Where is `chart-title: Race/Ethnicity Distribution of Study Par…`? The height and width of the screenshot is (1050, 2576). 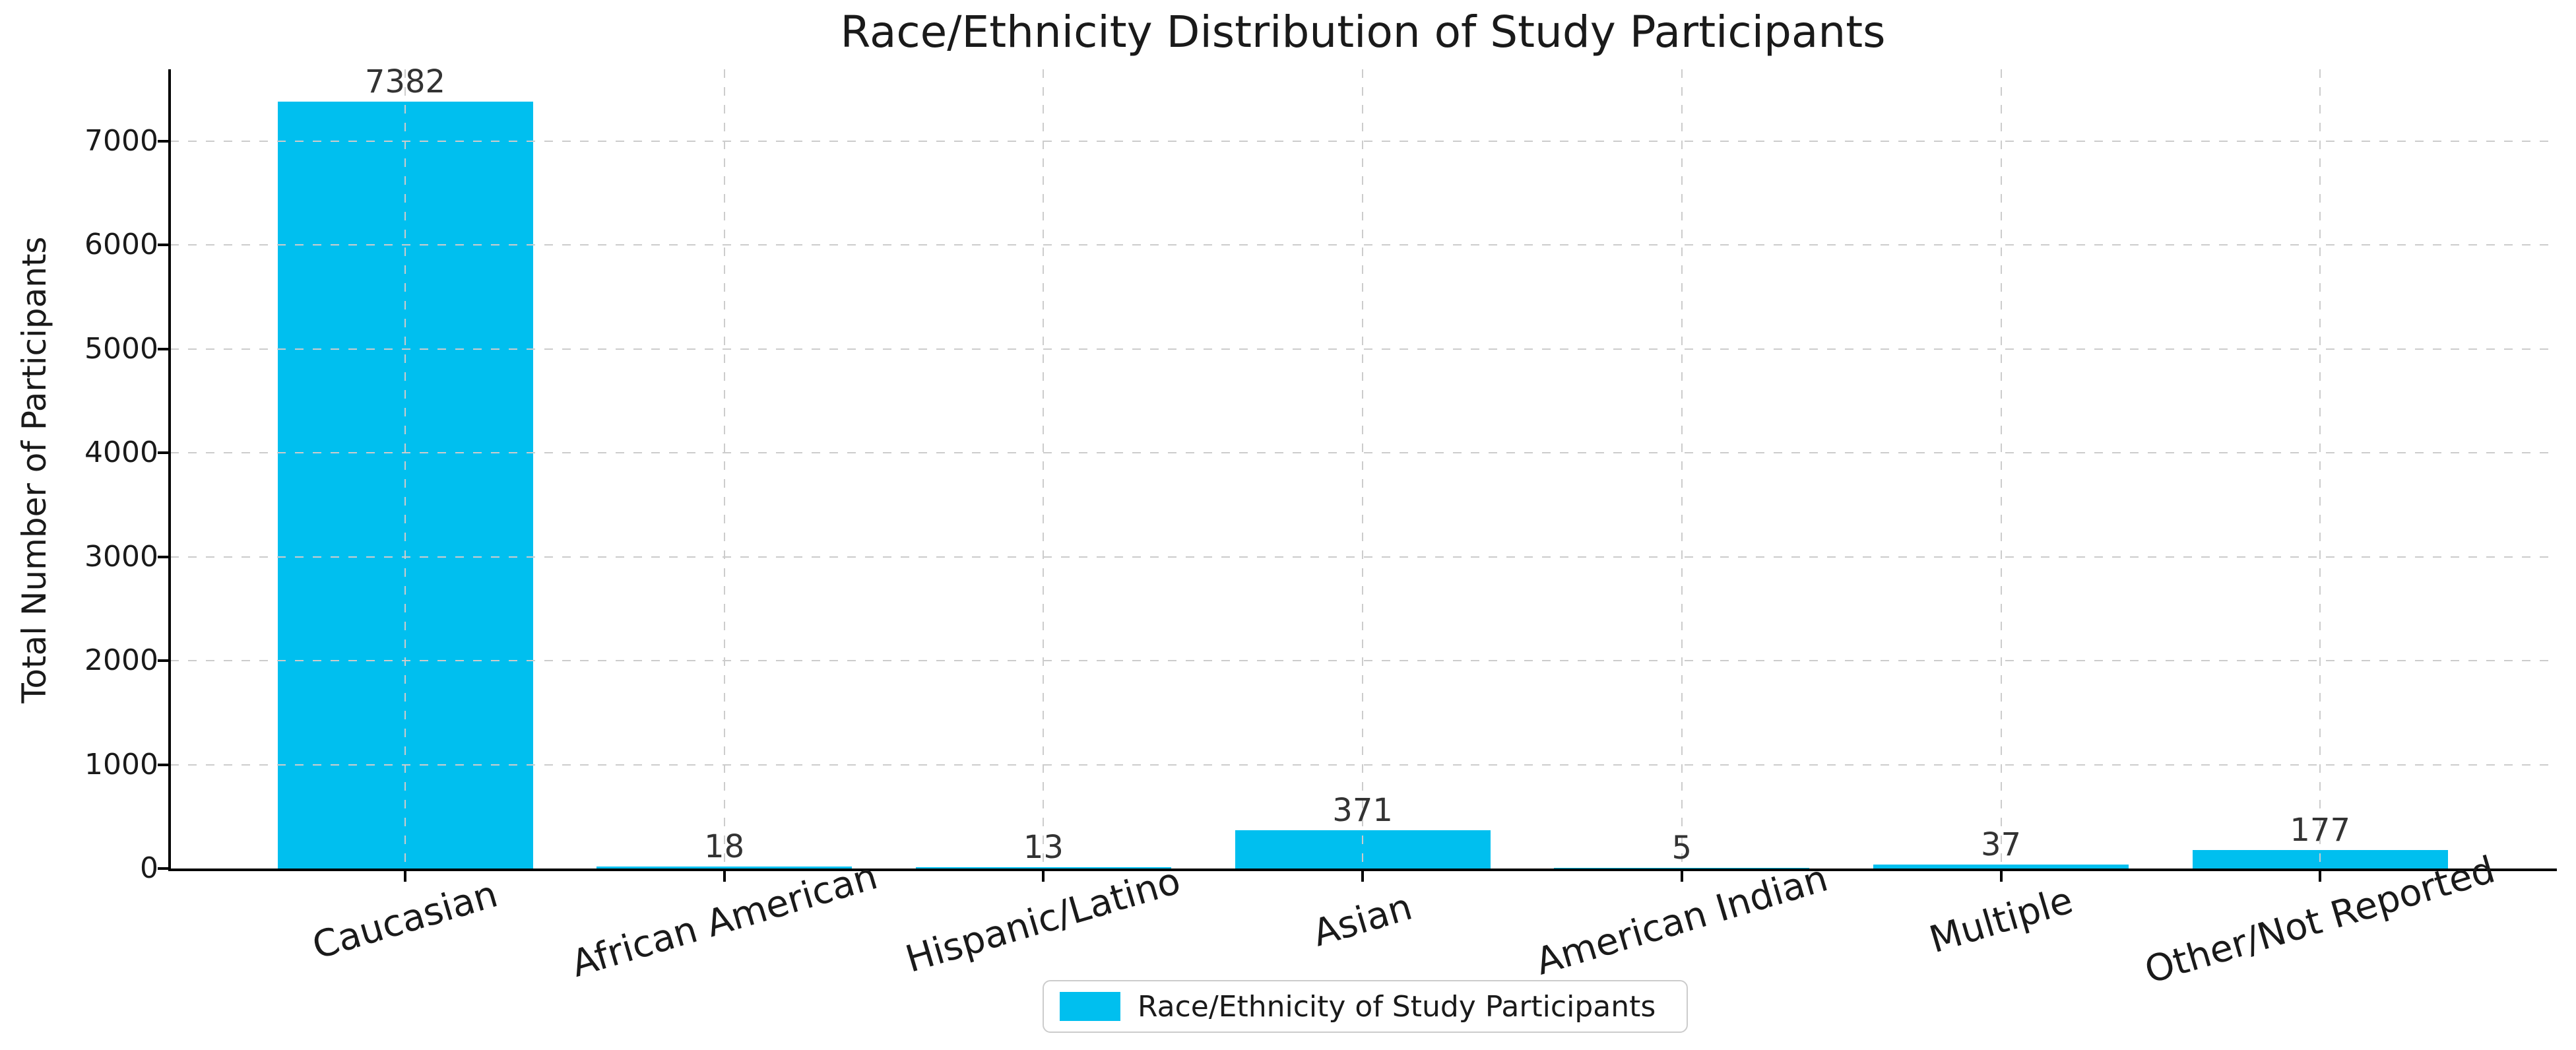 chart-title: Race/Ethnicity Distribution of Study Par… is located at coordinates (1363, 32).